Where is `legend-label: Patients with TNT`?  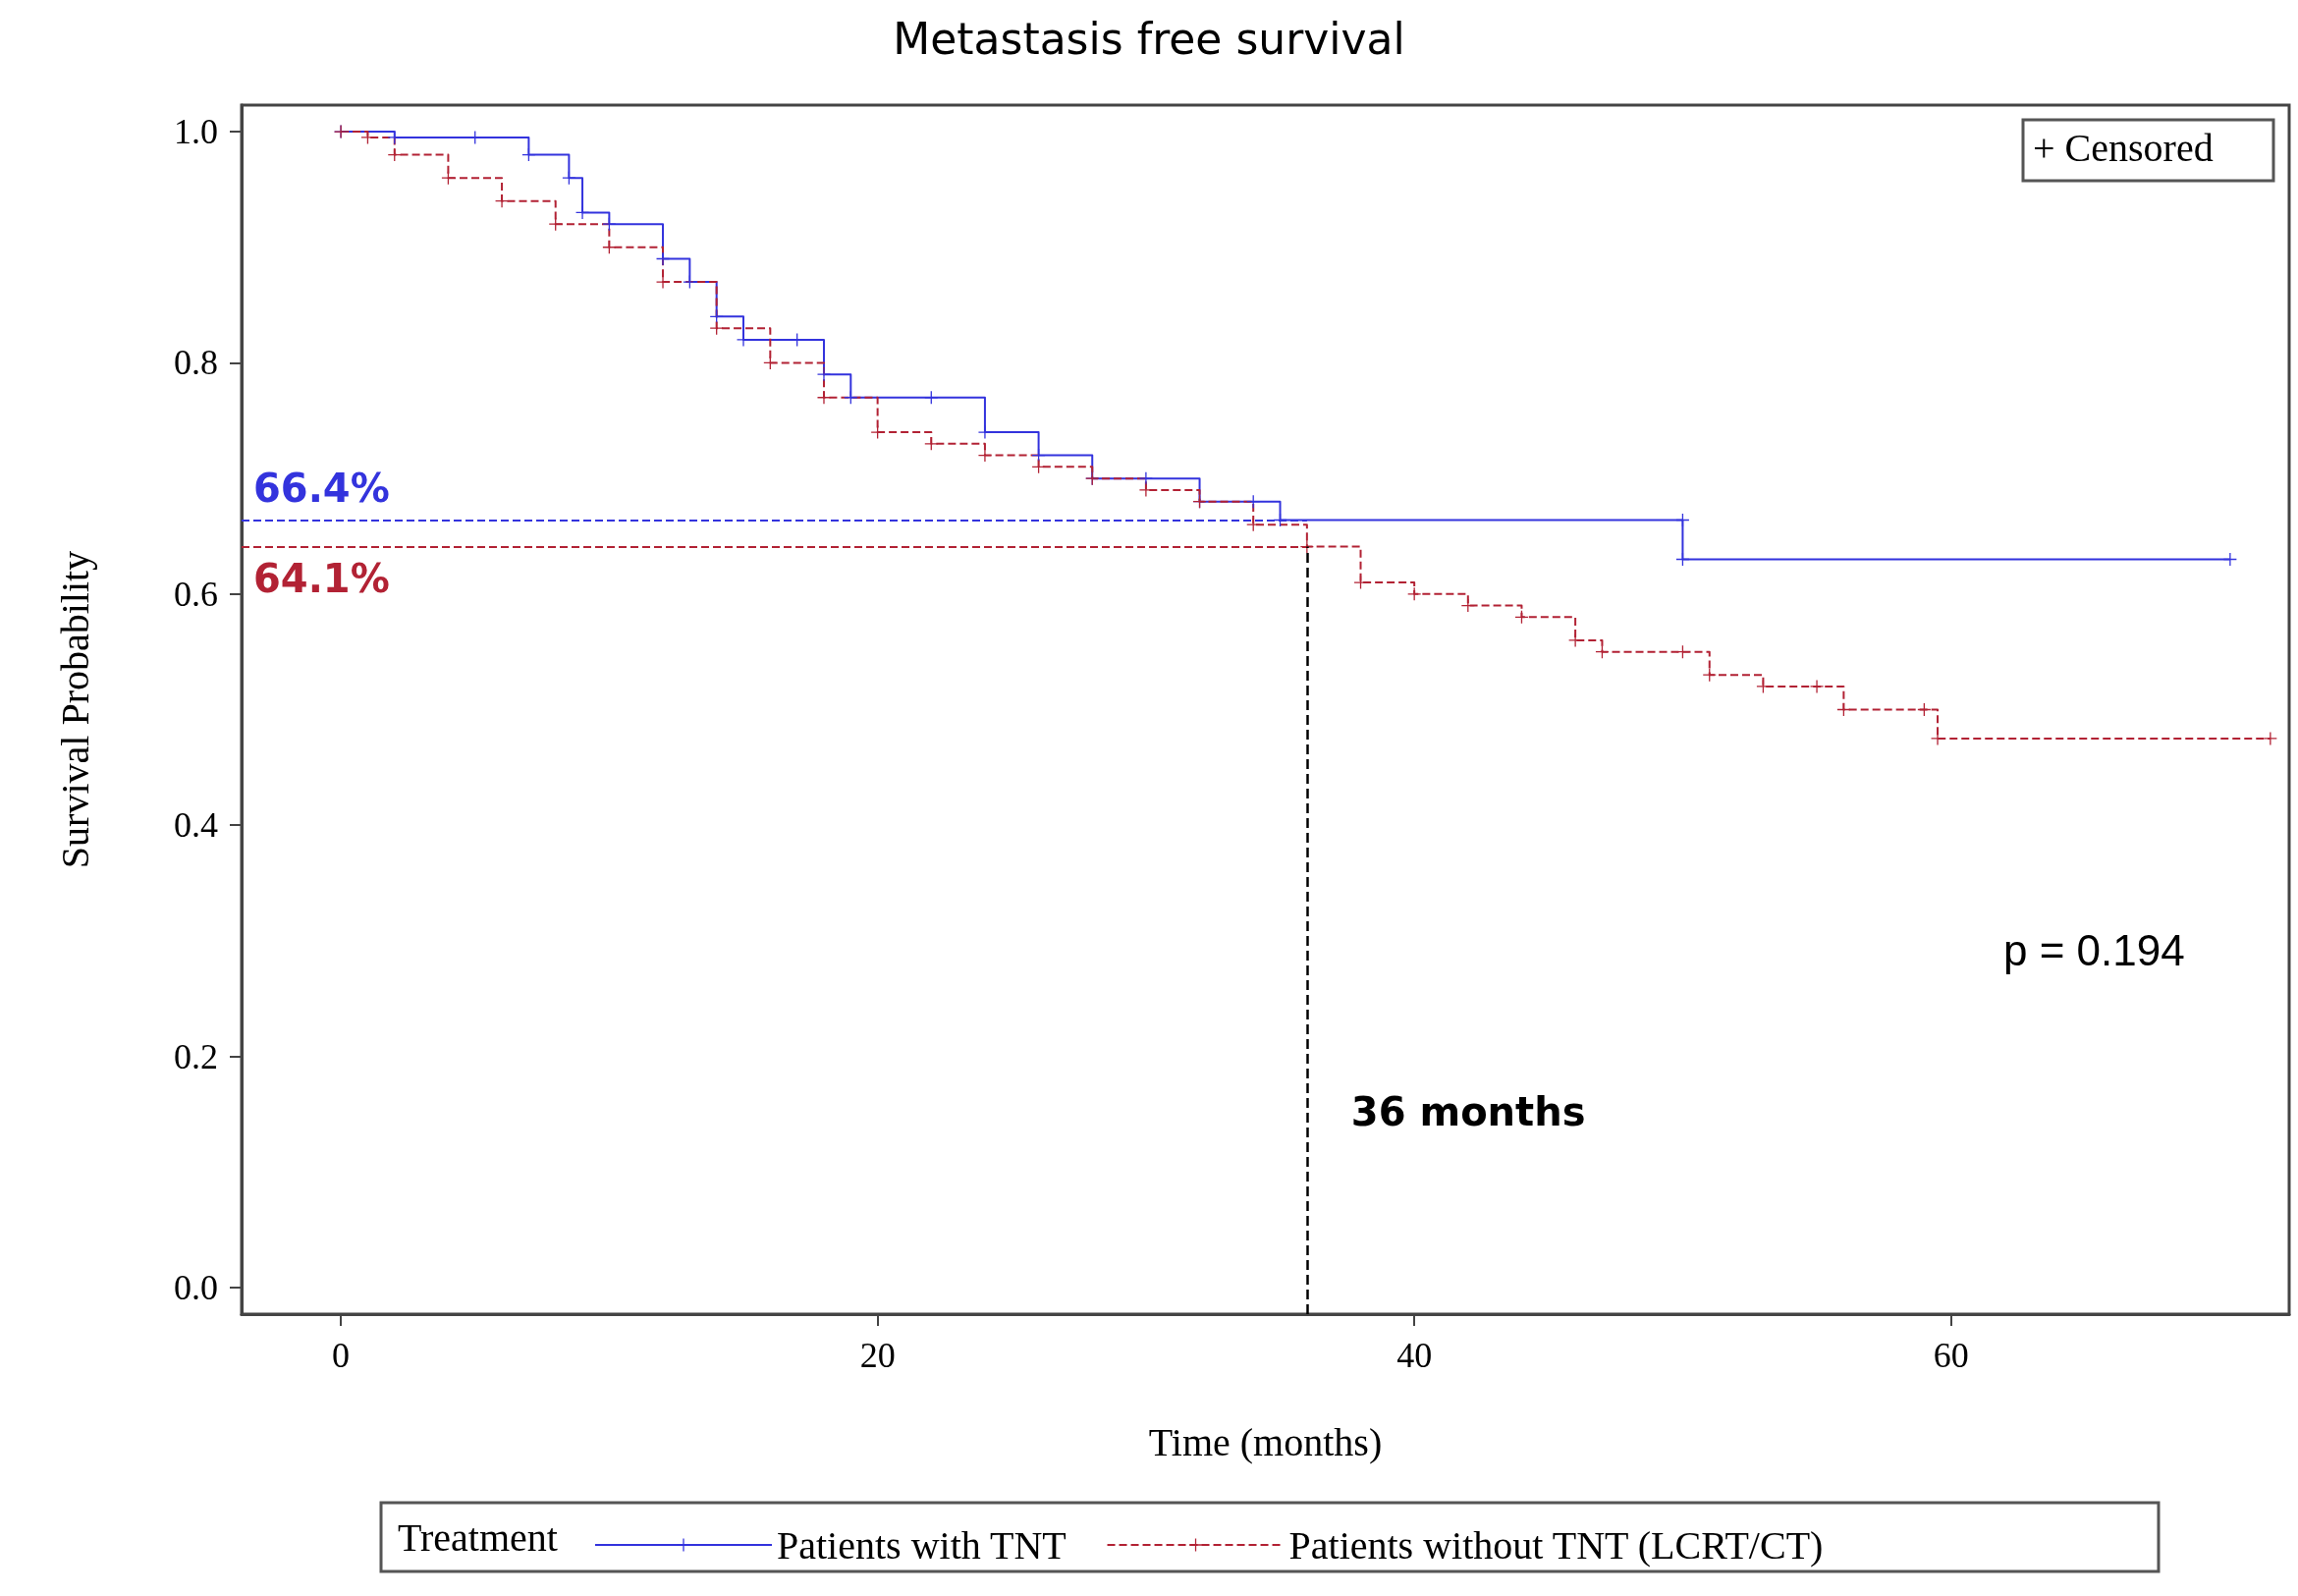
legend-label: Patients with TNT is located at coordinates (922, 1545).